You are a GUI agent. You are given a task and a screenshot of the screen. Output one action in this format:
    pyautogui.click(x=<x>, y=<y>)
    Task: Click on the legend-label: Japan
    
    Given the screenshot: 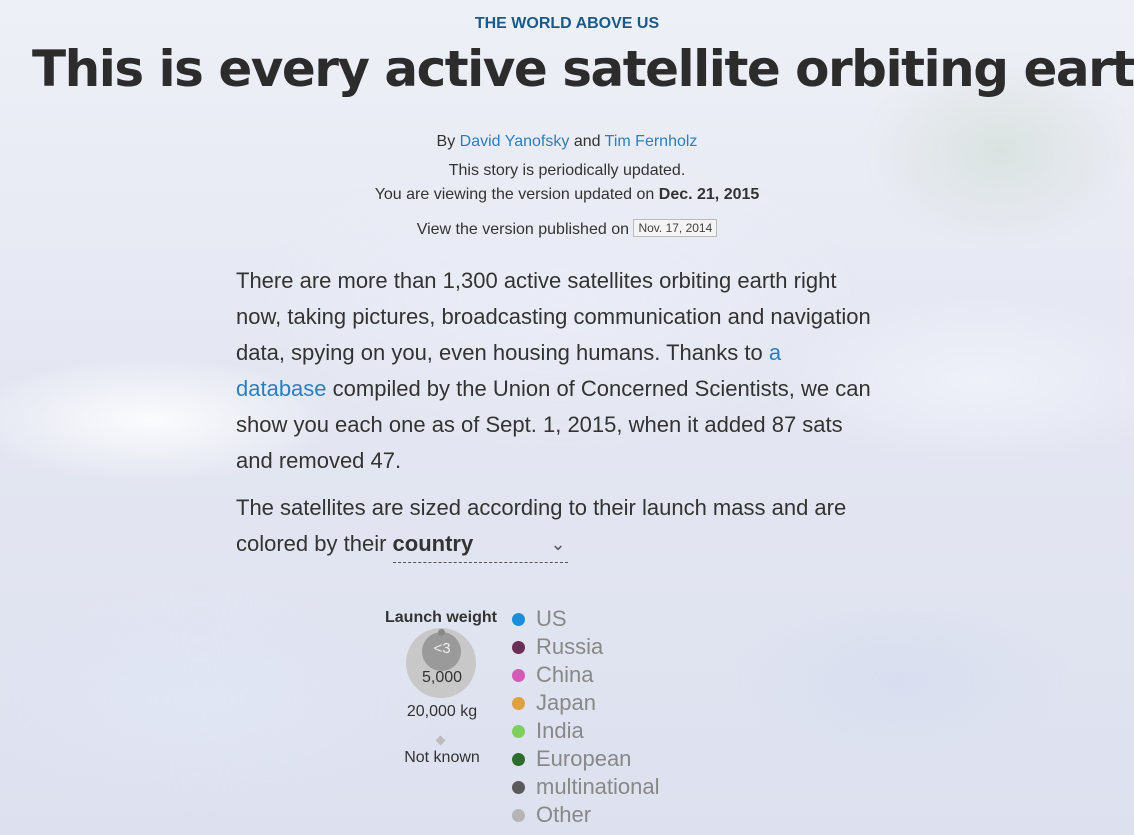 What is the action you would take?
    pyautogui.click(x=566, y=702)
    